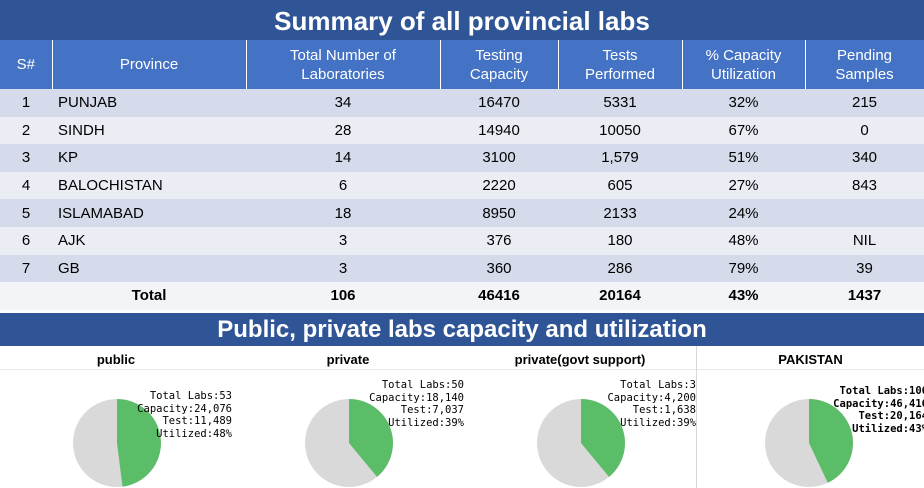  What do you see at coordinates (620, 130) in the screenshot?
I see `cell-tests: 10050` at bounding box center [620, 130].